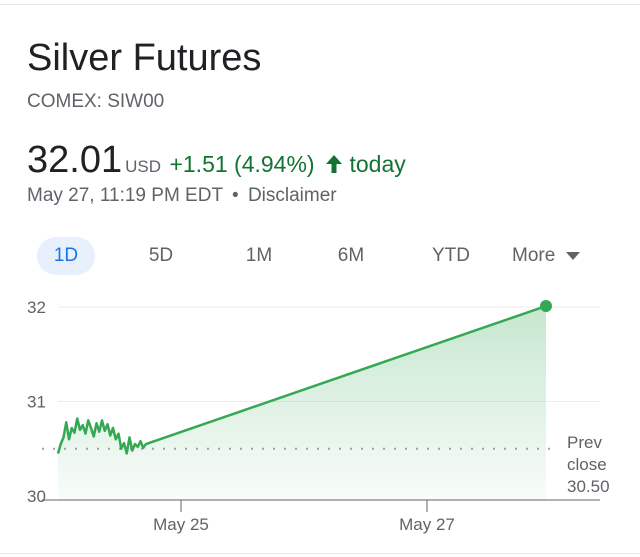  Describe the element at coordinates (292, 195) in the screenshot. I see `disclaimer-link: Disclaimer` at that location.